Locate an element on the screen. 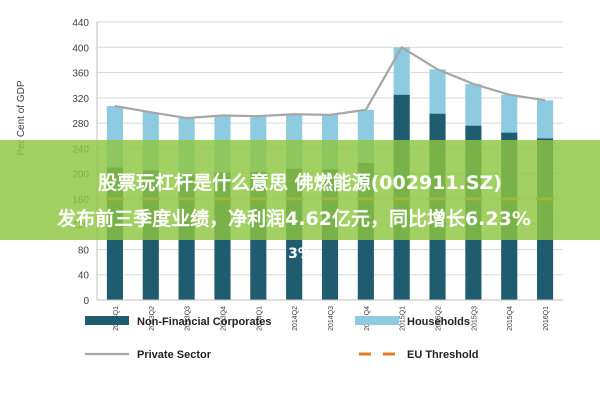 Image resolution: width=600 pixels, height=400 pixels. legend-swatch-households is located at coordinates (377, 320).